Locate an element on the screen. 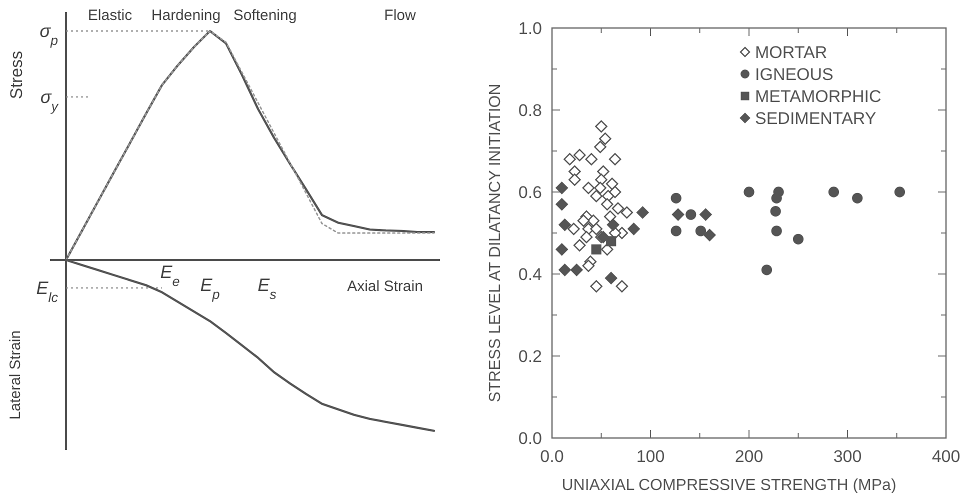  x-axis-title: UNIAXIAL COMPRESSIVE STRENGTH (MPa) is located at coordinates (729, 485).